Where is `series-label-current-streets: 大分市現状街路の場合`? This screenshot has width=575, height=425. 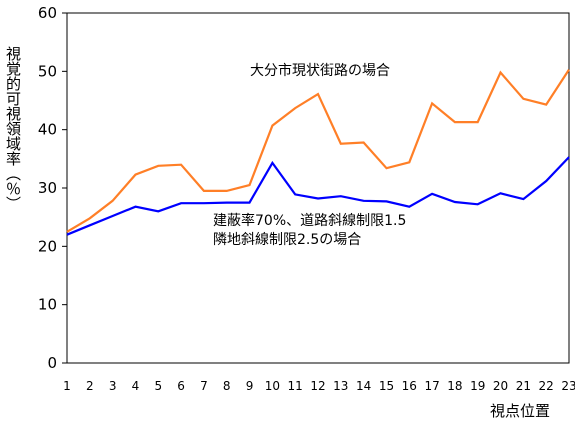 series-label-current-streets: 大分市現状街路の場合 is located at coordinates (320, 71).